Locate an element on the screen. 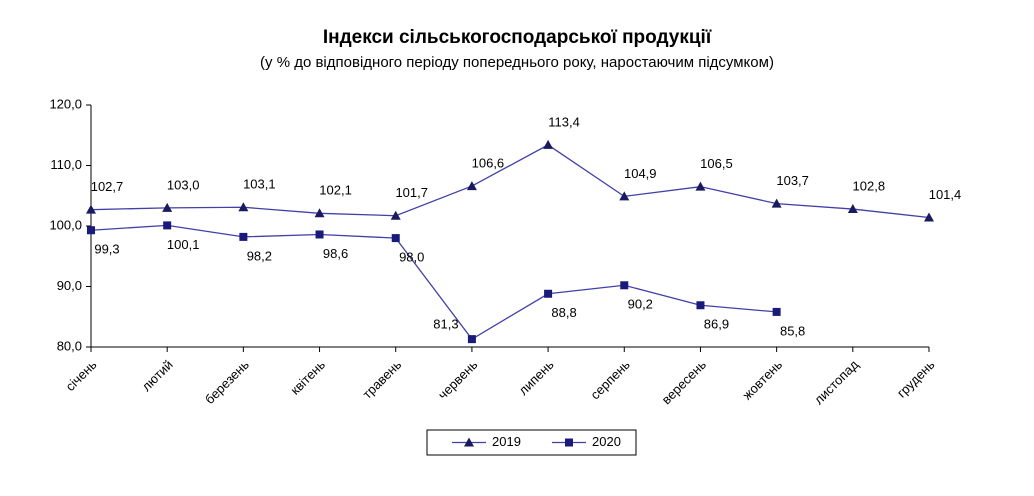 This screenshot has width=1034, height=496. x-tick-label: липень is located at coordinates (536, 377).